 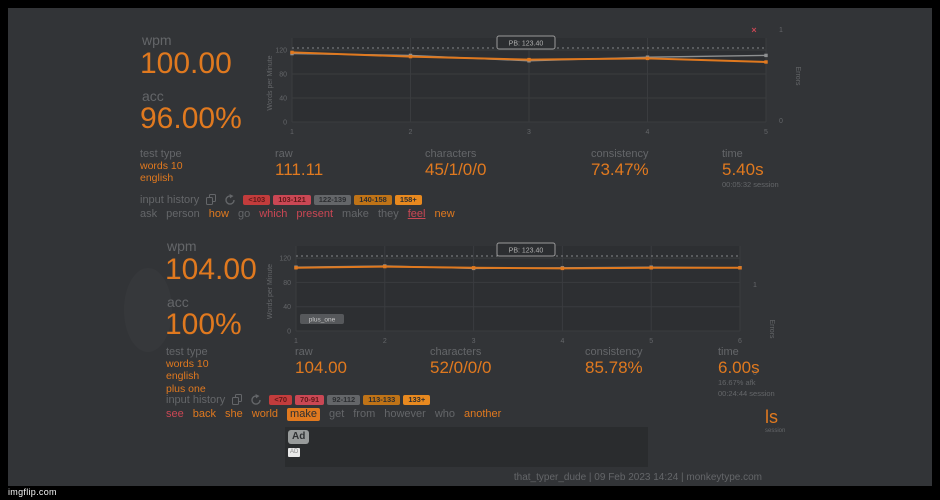 What do you see at coordinates (753, 30) in the screenshot?
I see `error-marker: ×` at bounding box center [753, 30].